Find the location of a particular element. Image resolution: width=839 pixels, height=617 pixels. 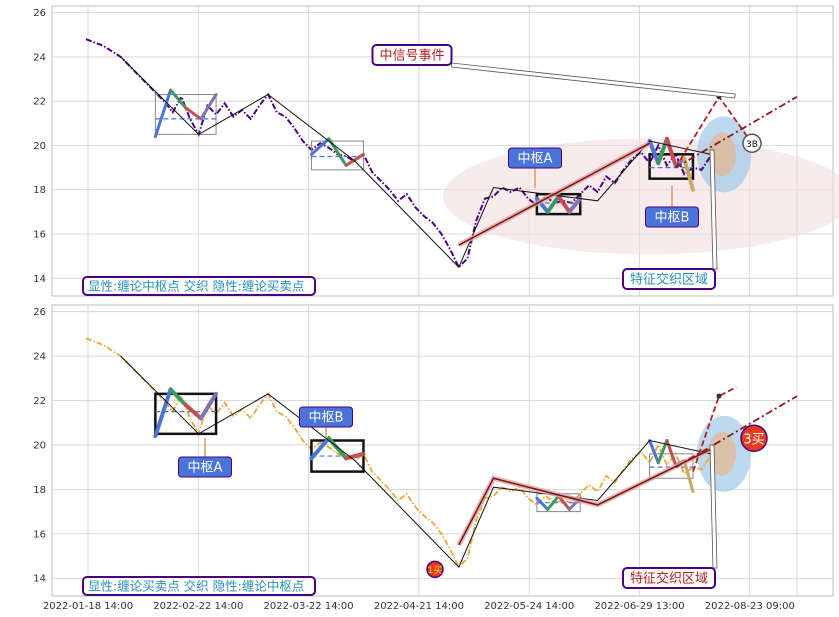

signal-marker-label: 3买 is located at coordinates (753, 439).